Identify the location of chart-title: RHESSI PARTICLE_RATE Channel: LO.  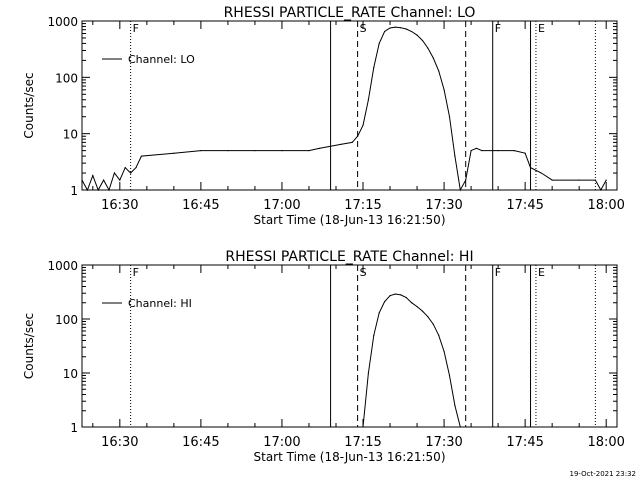
(350, 13).